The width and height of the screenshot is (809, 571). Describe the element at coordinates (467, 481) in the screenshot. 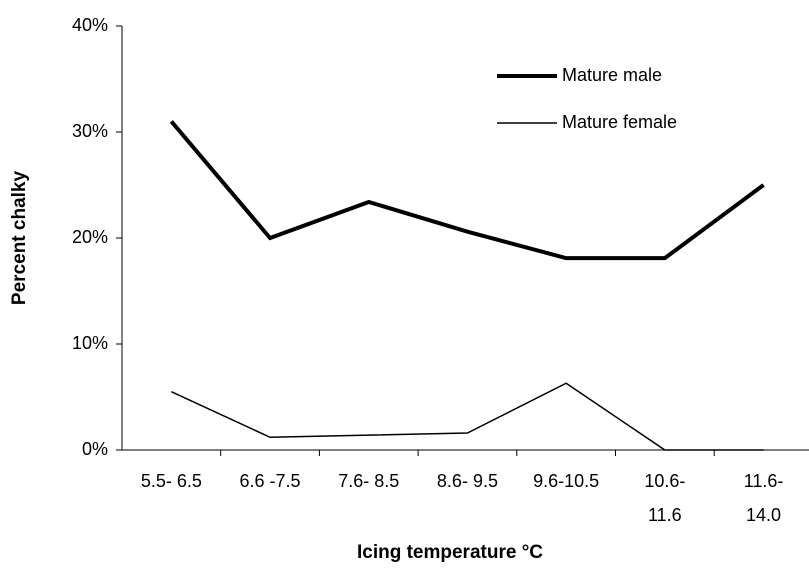

I see `x-tick-label: 8.6- 9.5` at that location.